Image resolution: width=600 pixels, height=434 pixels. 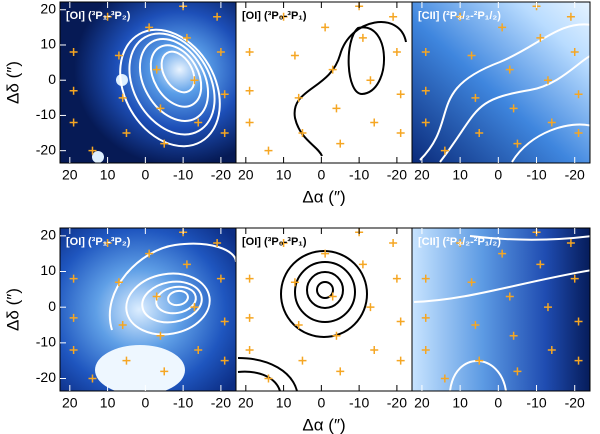 I want to click on x-tick-label: -20, so click(x=221, y=403).